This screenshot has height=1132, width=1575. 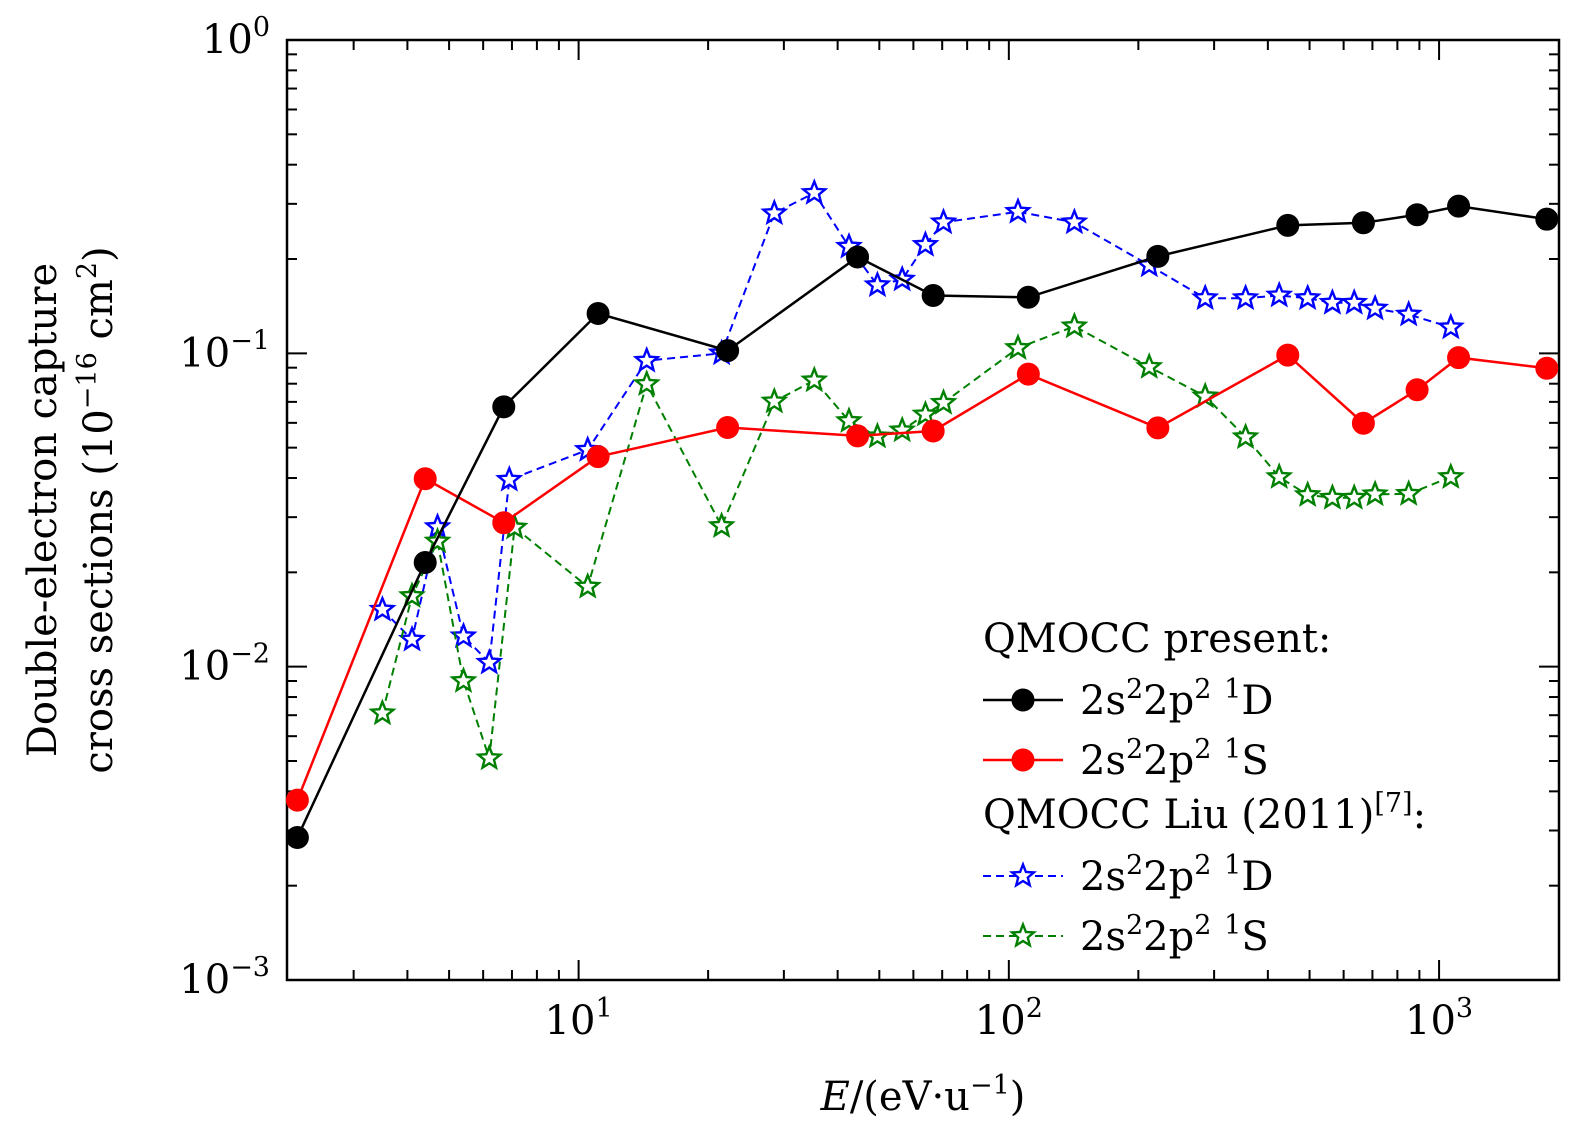 I want to click on x-tick-label: 103, so click(x=1439, y=1018).